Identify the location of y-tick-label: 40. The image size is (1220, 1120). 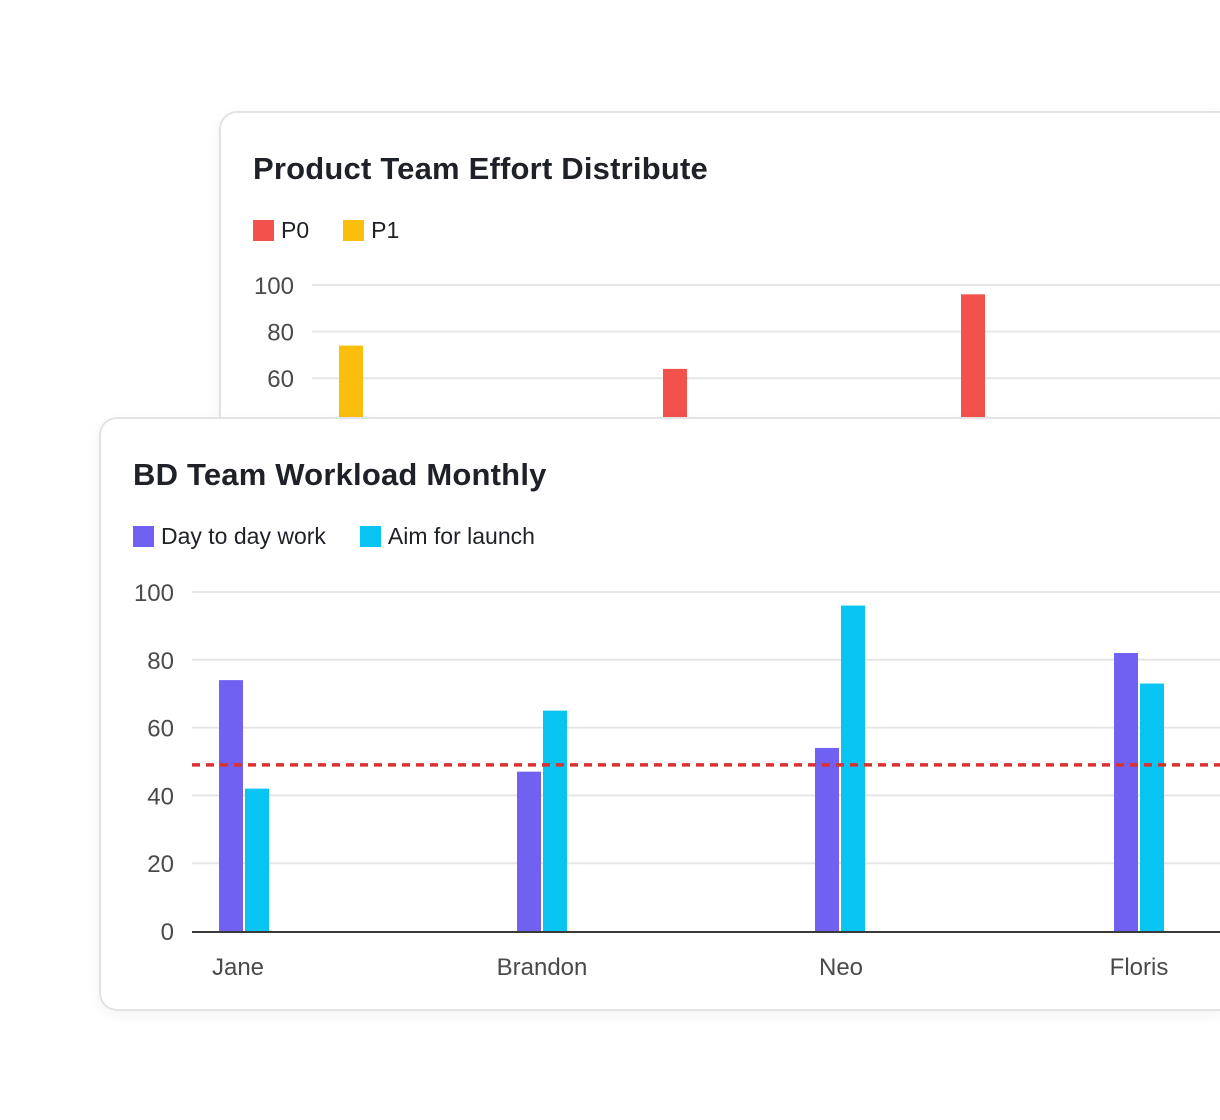
(160, 796).